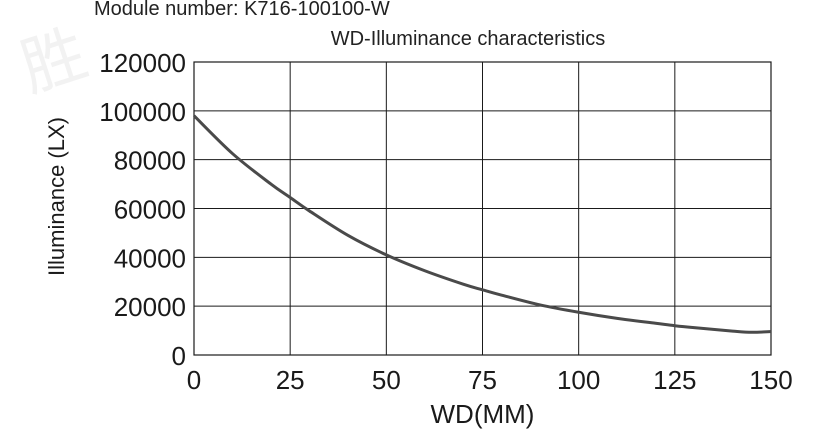 The width and height of the screenshot is (814, 440). What do you see at coordinates (290, 380) in the screenshot?
I see `x-tick-label: 25` at bounding box center [290, 380].